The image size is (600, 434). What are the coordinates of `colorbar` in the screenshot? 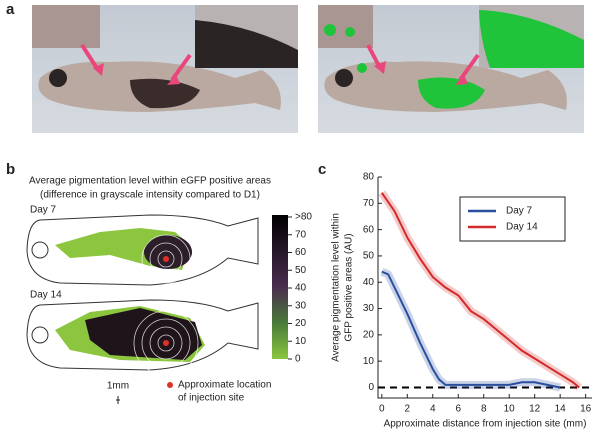 It's located at (280, 287).